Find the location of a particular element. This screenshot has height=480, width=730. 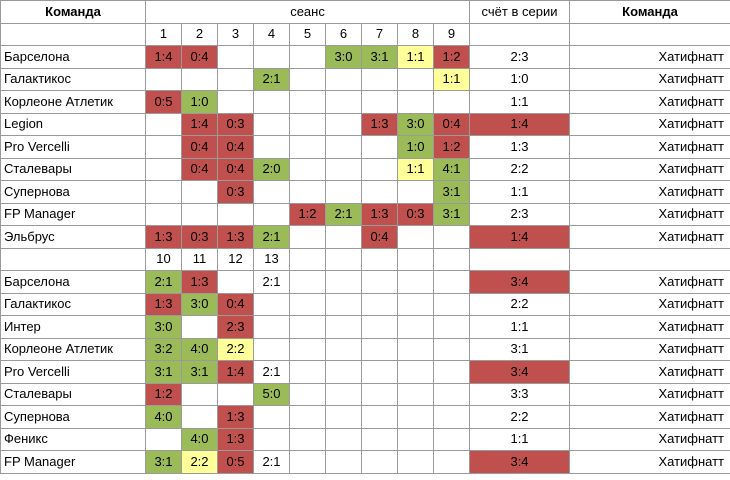

series-score: 1:1 is located at coordinates (520, 192).